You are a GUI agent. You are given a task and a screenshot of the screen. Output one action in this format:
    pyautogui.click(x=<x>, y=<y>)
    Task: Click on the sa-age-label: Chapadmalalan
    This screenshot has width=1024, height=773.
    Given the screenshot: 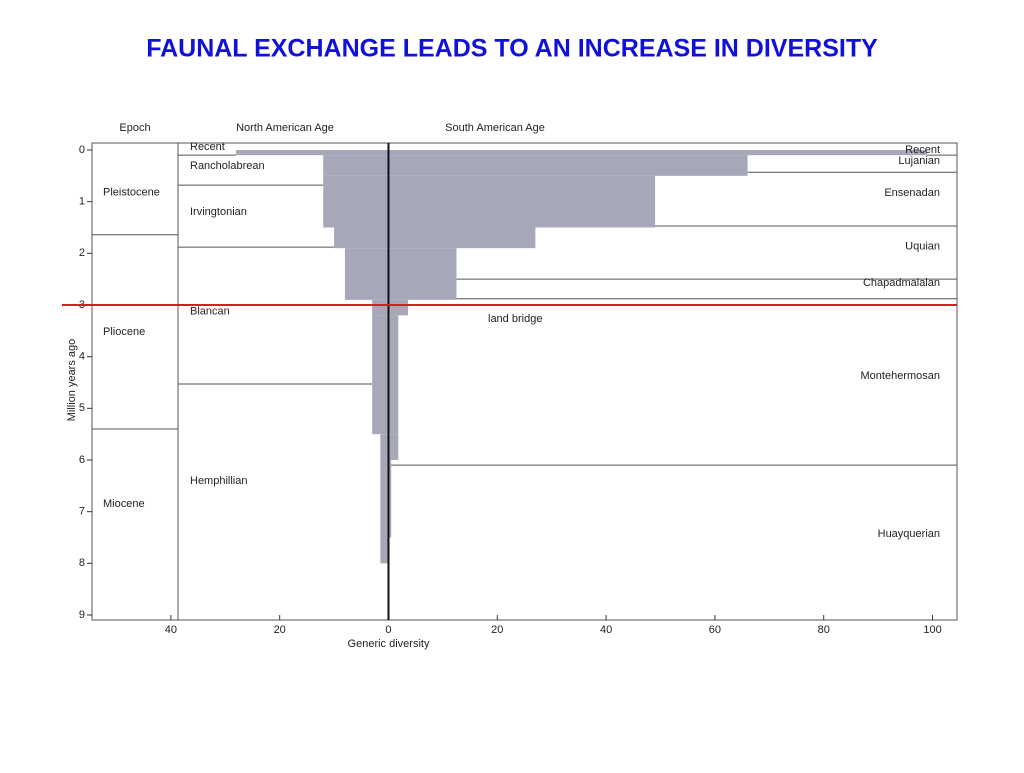 What is the action you would take?
    pyautogui.click(x=901, y=283)
    